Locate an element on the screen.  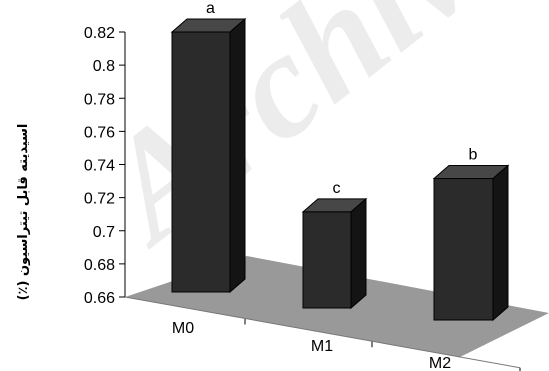
y-tick-label: 0.76 is located at coordinates (99, 132).